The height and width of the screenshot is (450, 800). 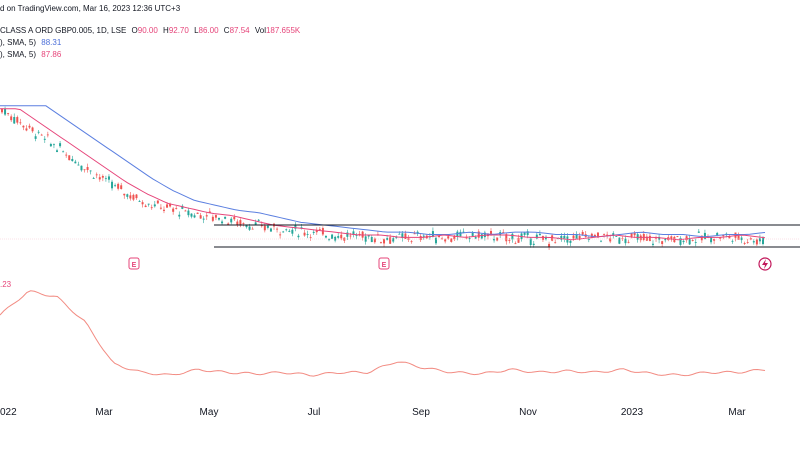 I want to click on earnings-marker-label: E, so click(x=384, y=265).